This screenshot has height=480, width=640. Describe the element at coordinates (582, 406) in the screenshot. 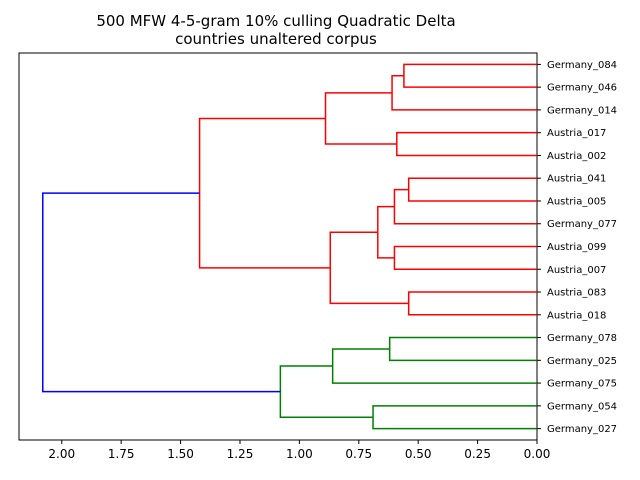

I see `leaf-label: Germany_054` at that location.